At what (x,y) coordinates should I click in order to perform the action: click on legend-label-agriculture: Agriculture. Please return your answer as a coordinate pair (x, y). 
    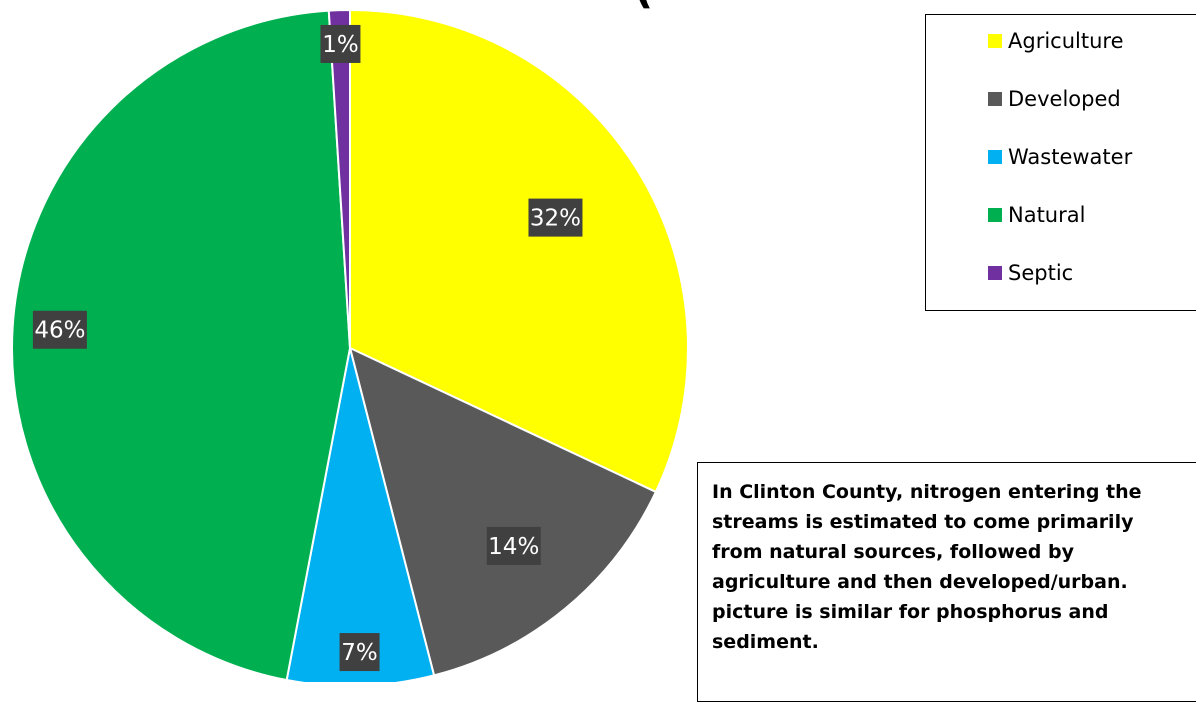
    Looking at the image, I should click on (1066, 41).